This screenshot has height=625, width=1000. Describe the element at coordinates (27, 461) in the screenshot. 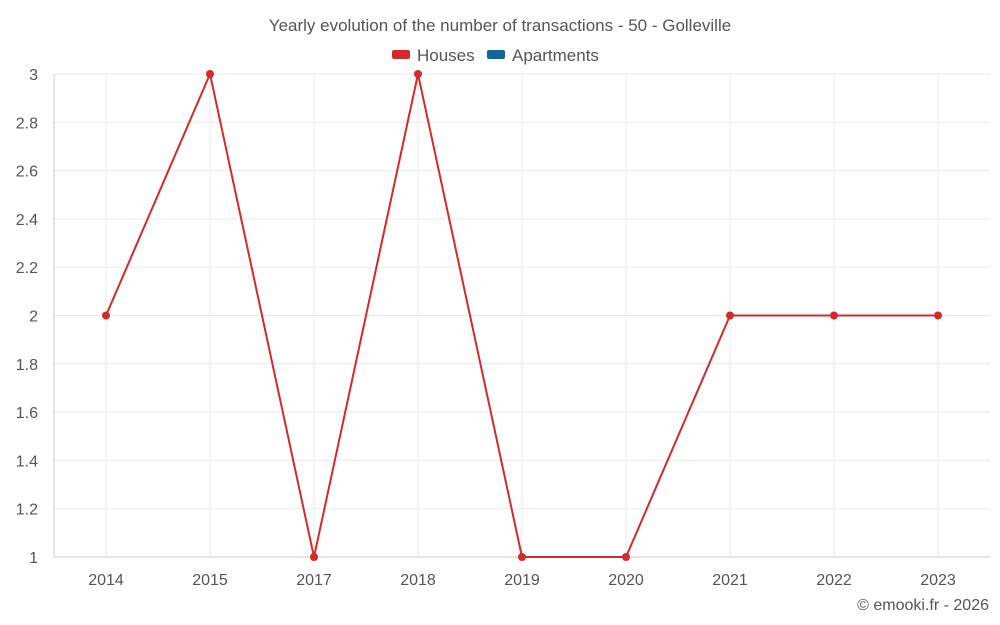

I see `y-tick-label: 1.4` at that location.